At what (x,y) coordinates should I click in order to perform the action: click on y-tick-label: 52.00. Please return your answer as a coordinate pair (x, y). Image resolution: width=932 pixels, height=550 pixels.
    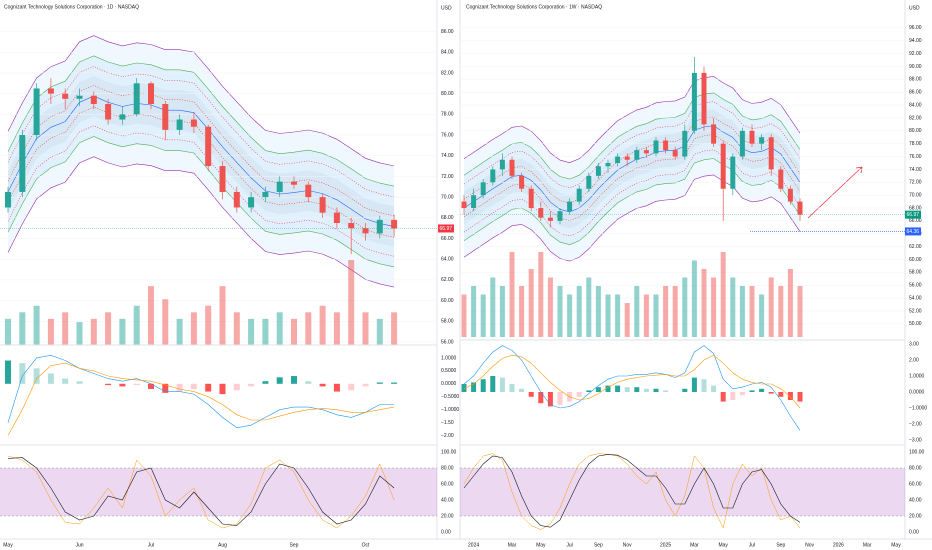
    Looking at the image, I should click on (915, 311).